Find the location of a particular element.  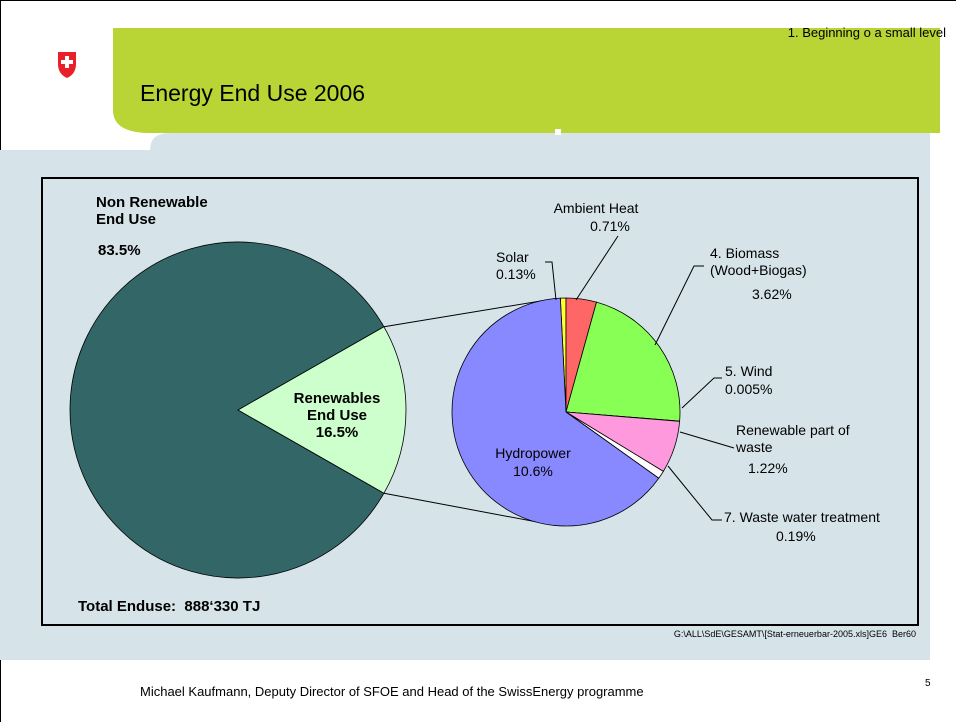

value-label: 0.19% is located at coordinates (796, 536).